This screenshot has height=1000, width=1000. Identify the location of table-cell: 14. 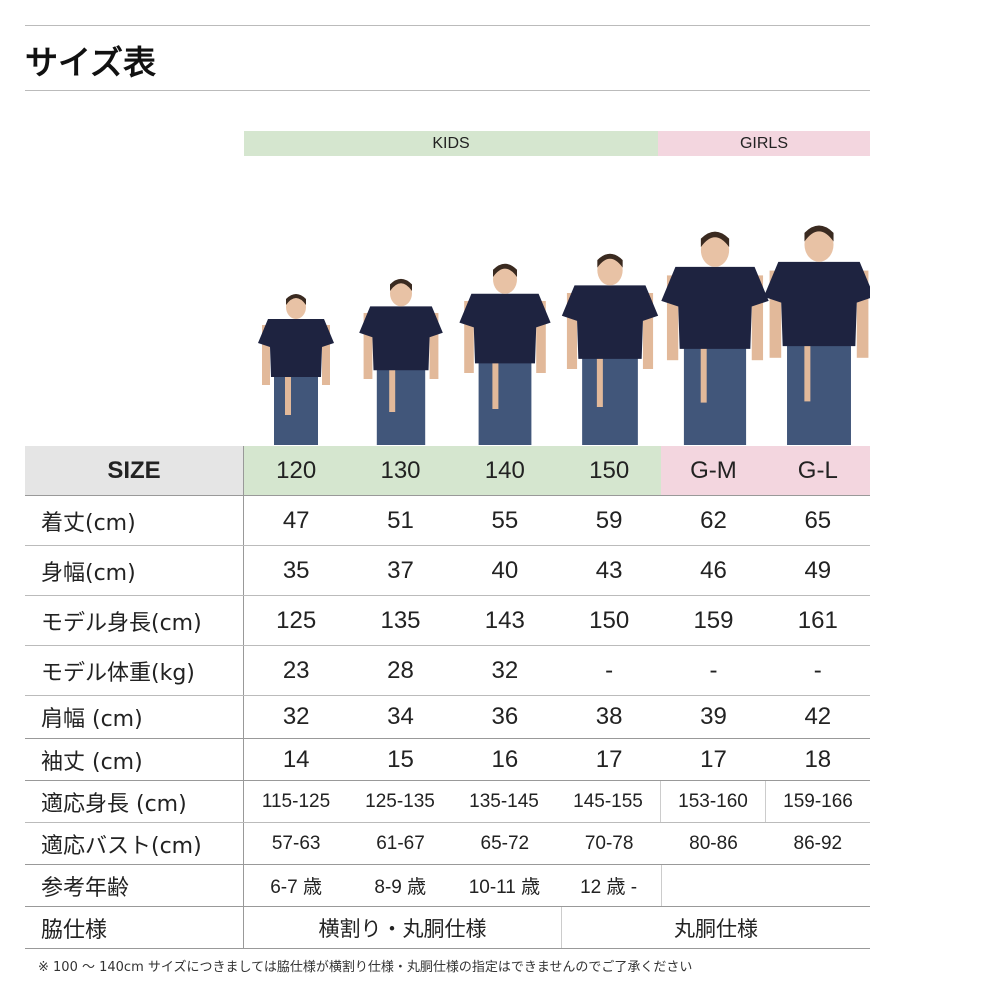
(296, 759).